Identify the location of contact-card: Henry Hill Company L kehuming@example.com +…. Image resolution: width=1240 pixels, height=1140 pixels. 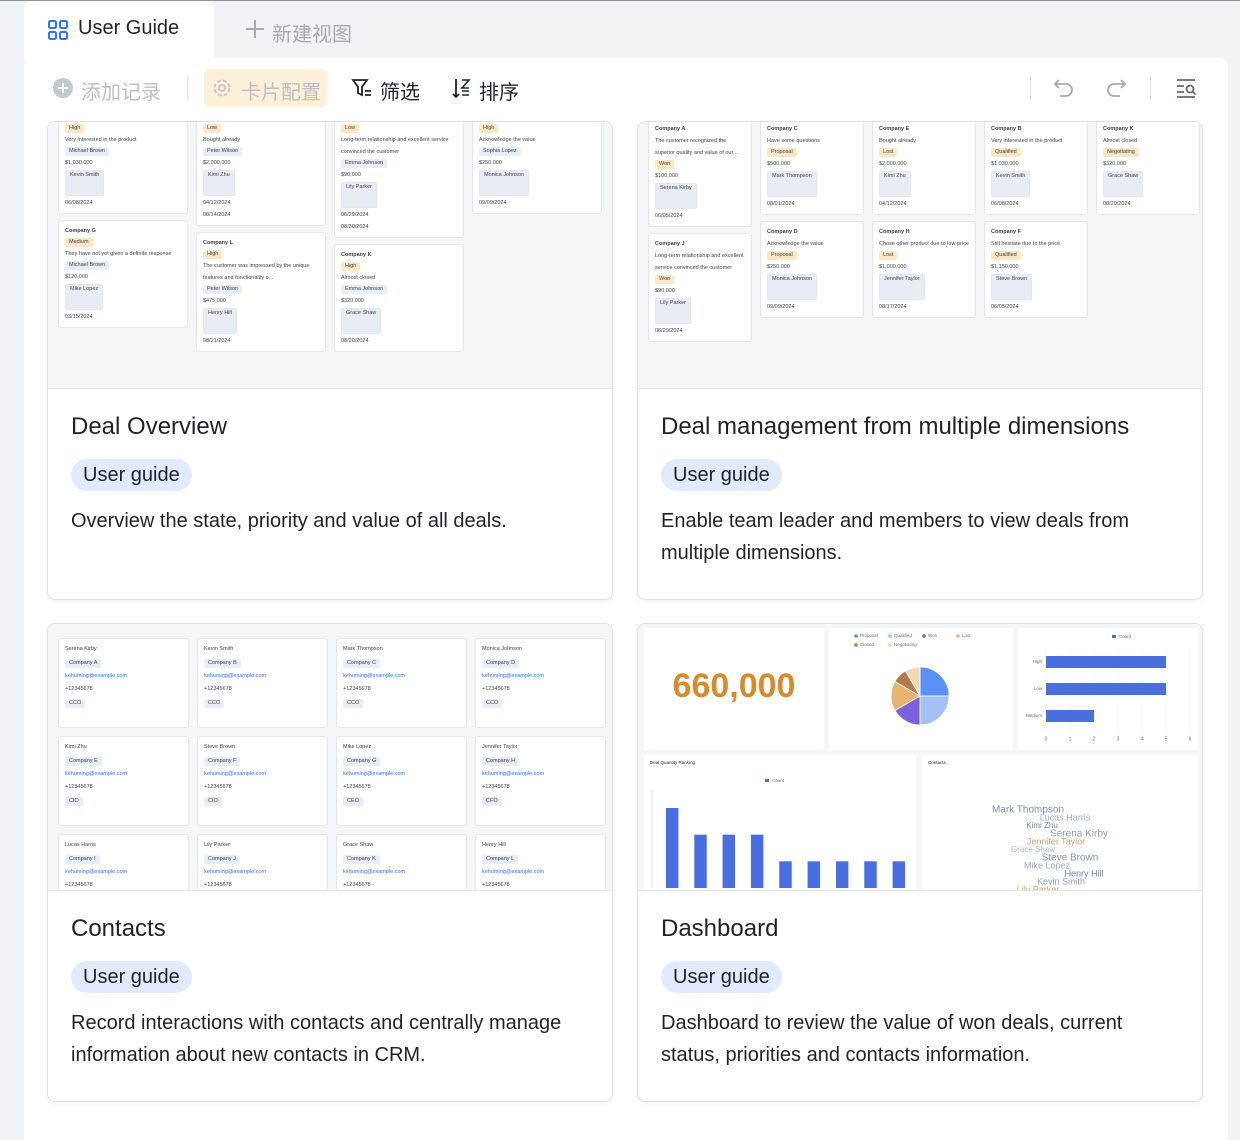
(540, 862).